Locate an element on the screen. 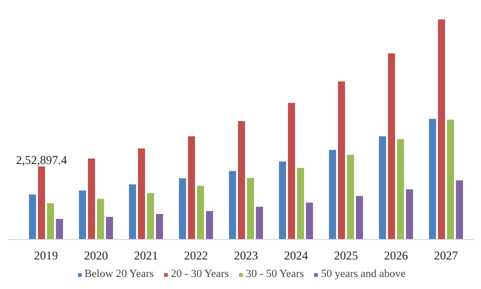 This screenshot has height=289, width=481. x-tick-label: 2021 is located at coordinates (146, 255).